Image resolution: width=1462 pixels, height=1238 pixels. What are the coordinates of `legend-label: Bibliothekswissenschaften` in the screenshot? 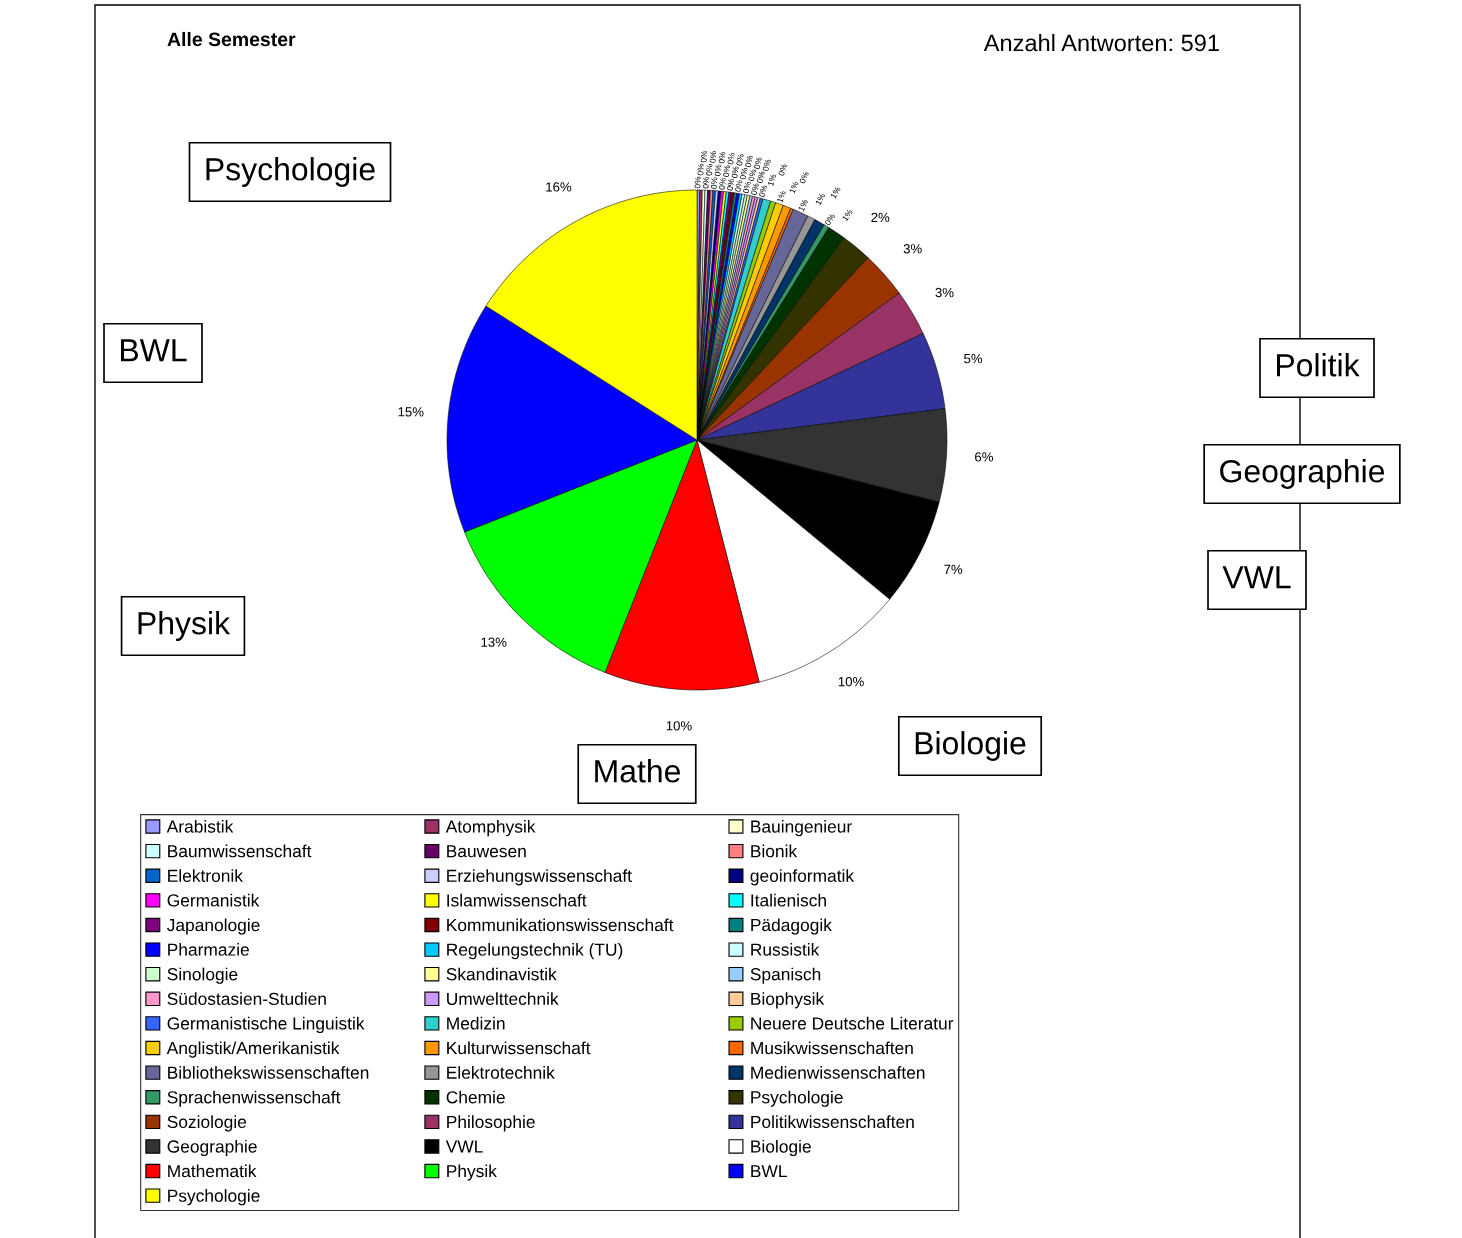 It's located at (268, 1072).